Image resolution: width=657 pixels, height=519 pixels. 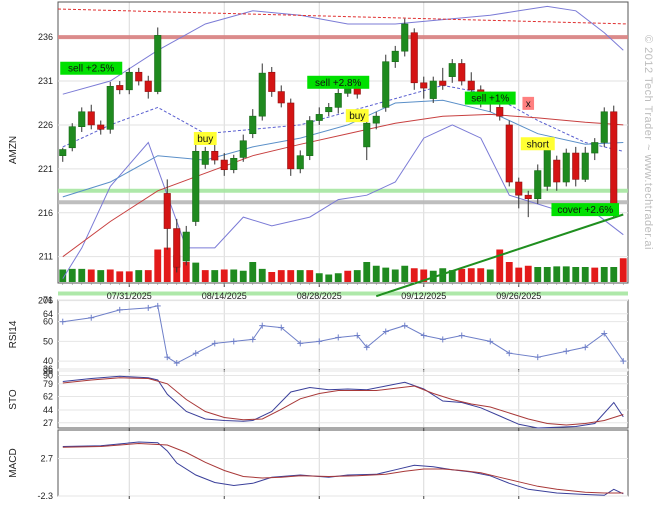 I want to click on signal-label: cover +2.6%, so click(x=585, y=210).